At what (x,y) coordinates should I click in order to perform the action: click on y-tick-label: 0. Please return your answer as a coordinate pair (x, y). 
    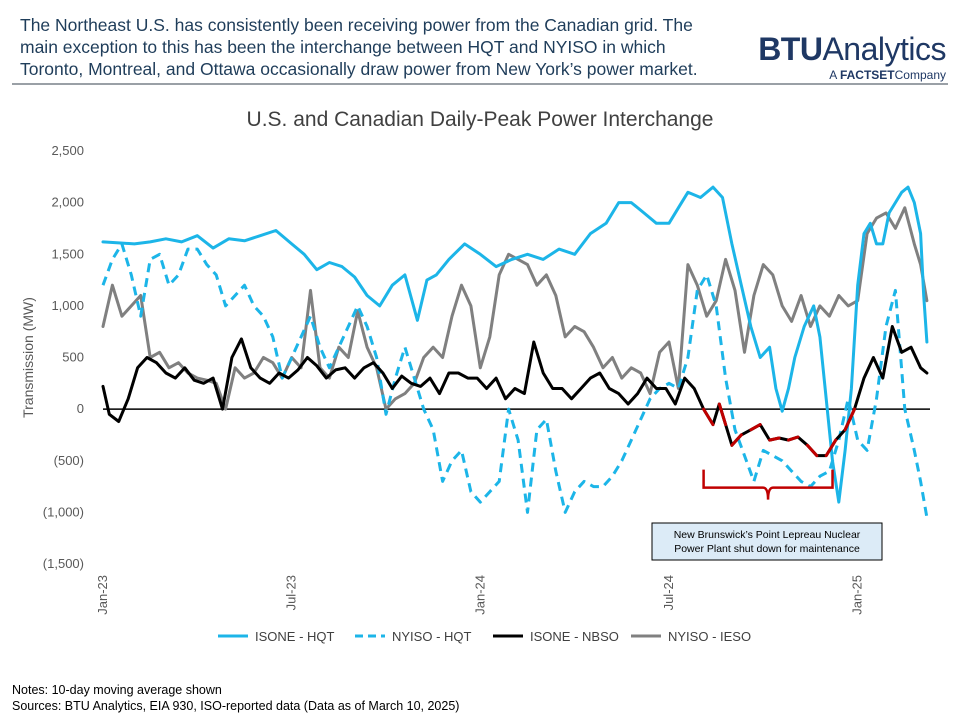
    Looking at the image, I should click on (80, 408).